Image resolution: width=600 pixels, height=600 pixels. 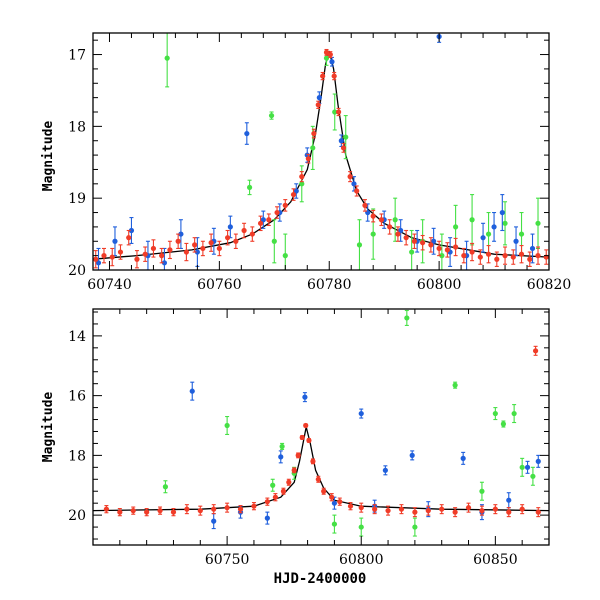 What do you see at coordinates (77, 199) in the screenshot?
I see `y-tick-label: 19` at bounding box center [77, 199].